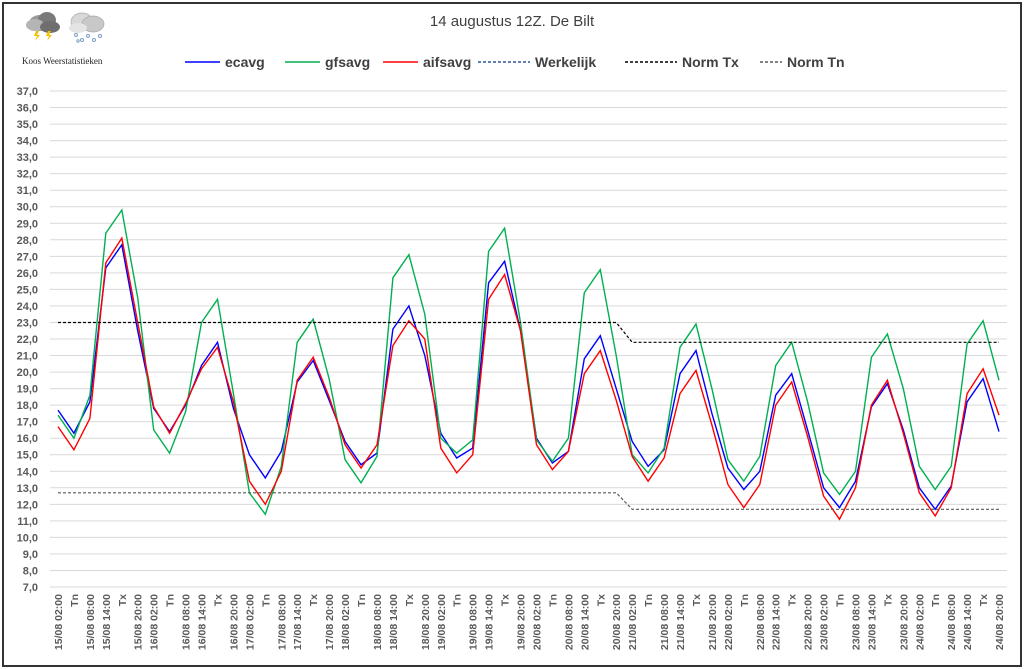 This screenshot has height=669, width=1024. Describe the element at coordinates (27, 538) in the screenshot. I see `y-tick-label: 10,0` at that location.